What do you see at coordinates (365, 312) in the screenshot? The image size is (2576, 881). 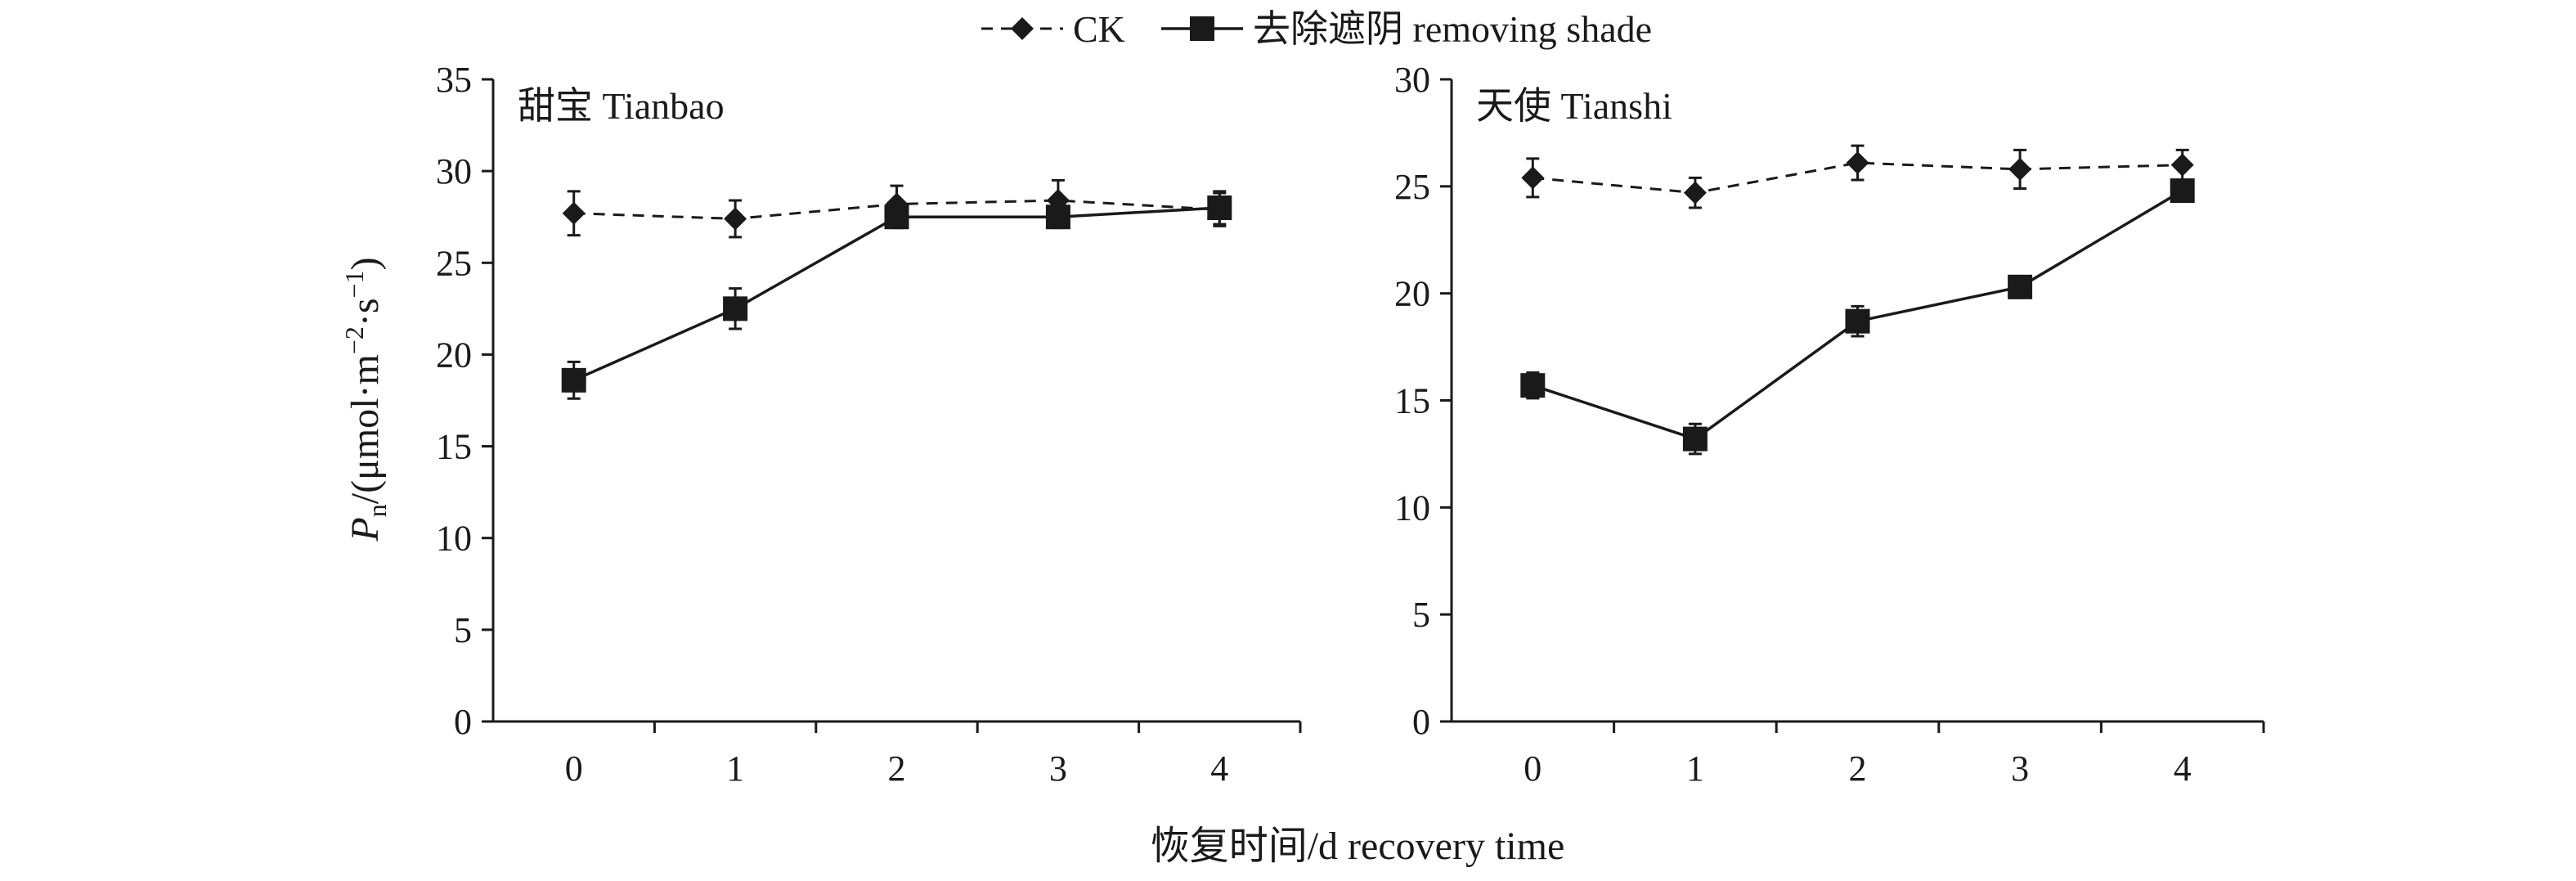 I see `y-axis-title-unit-mid: ·s` at bounding box center [365, 312].